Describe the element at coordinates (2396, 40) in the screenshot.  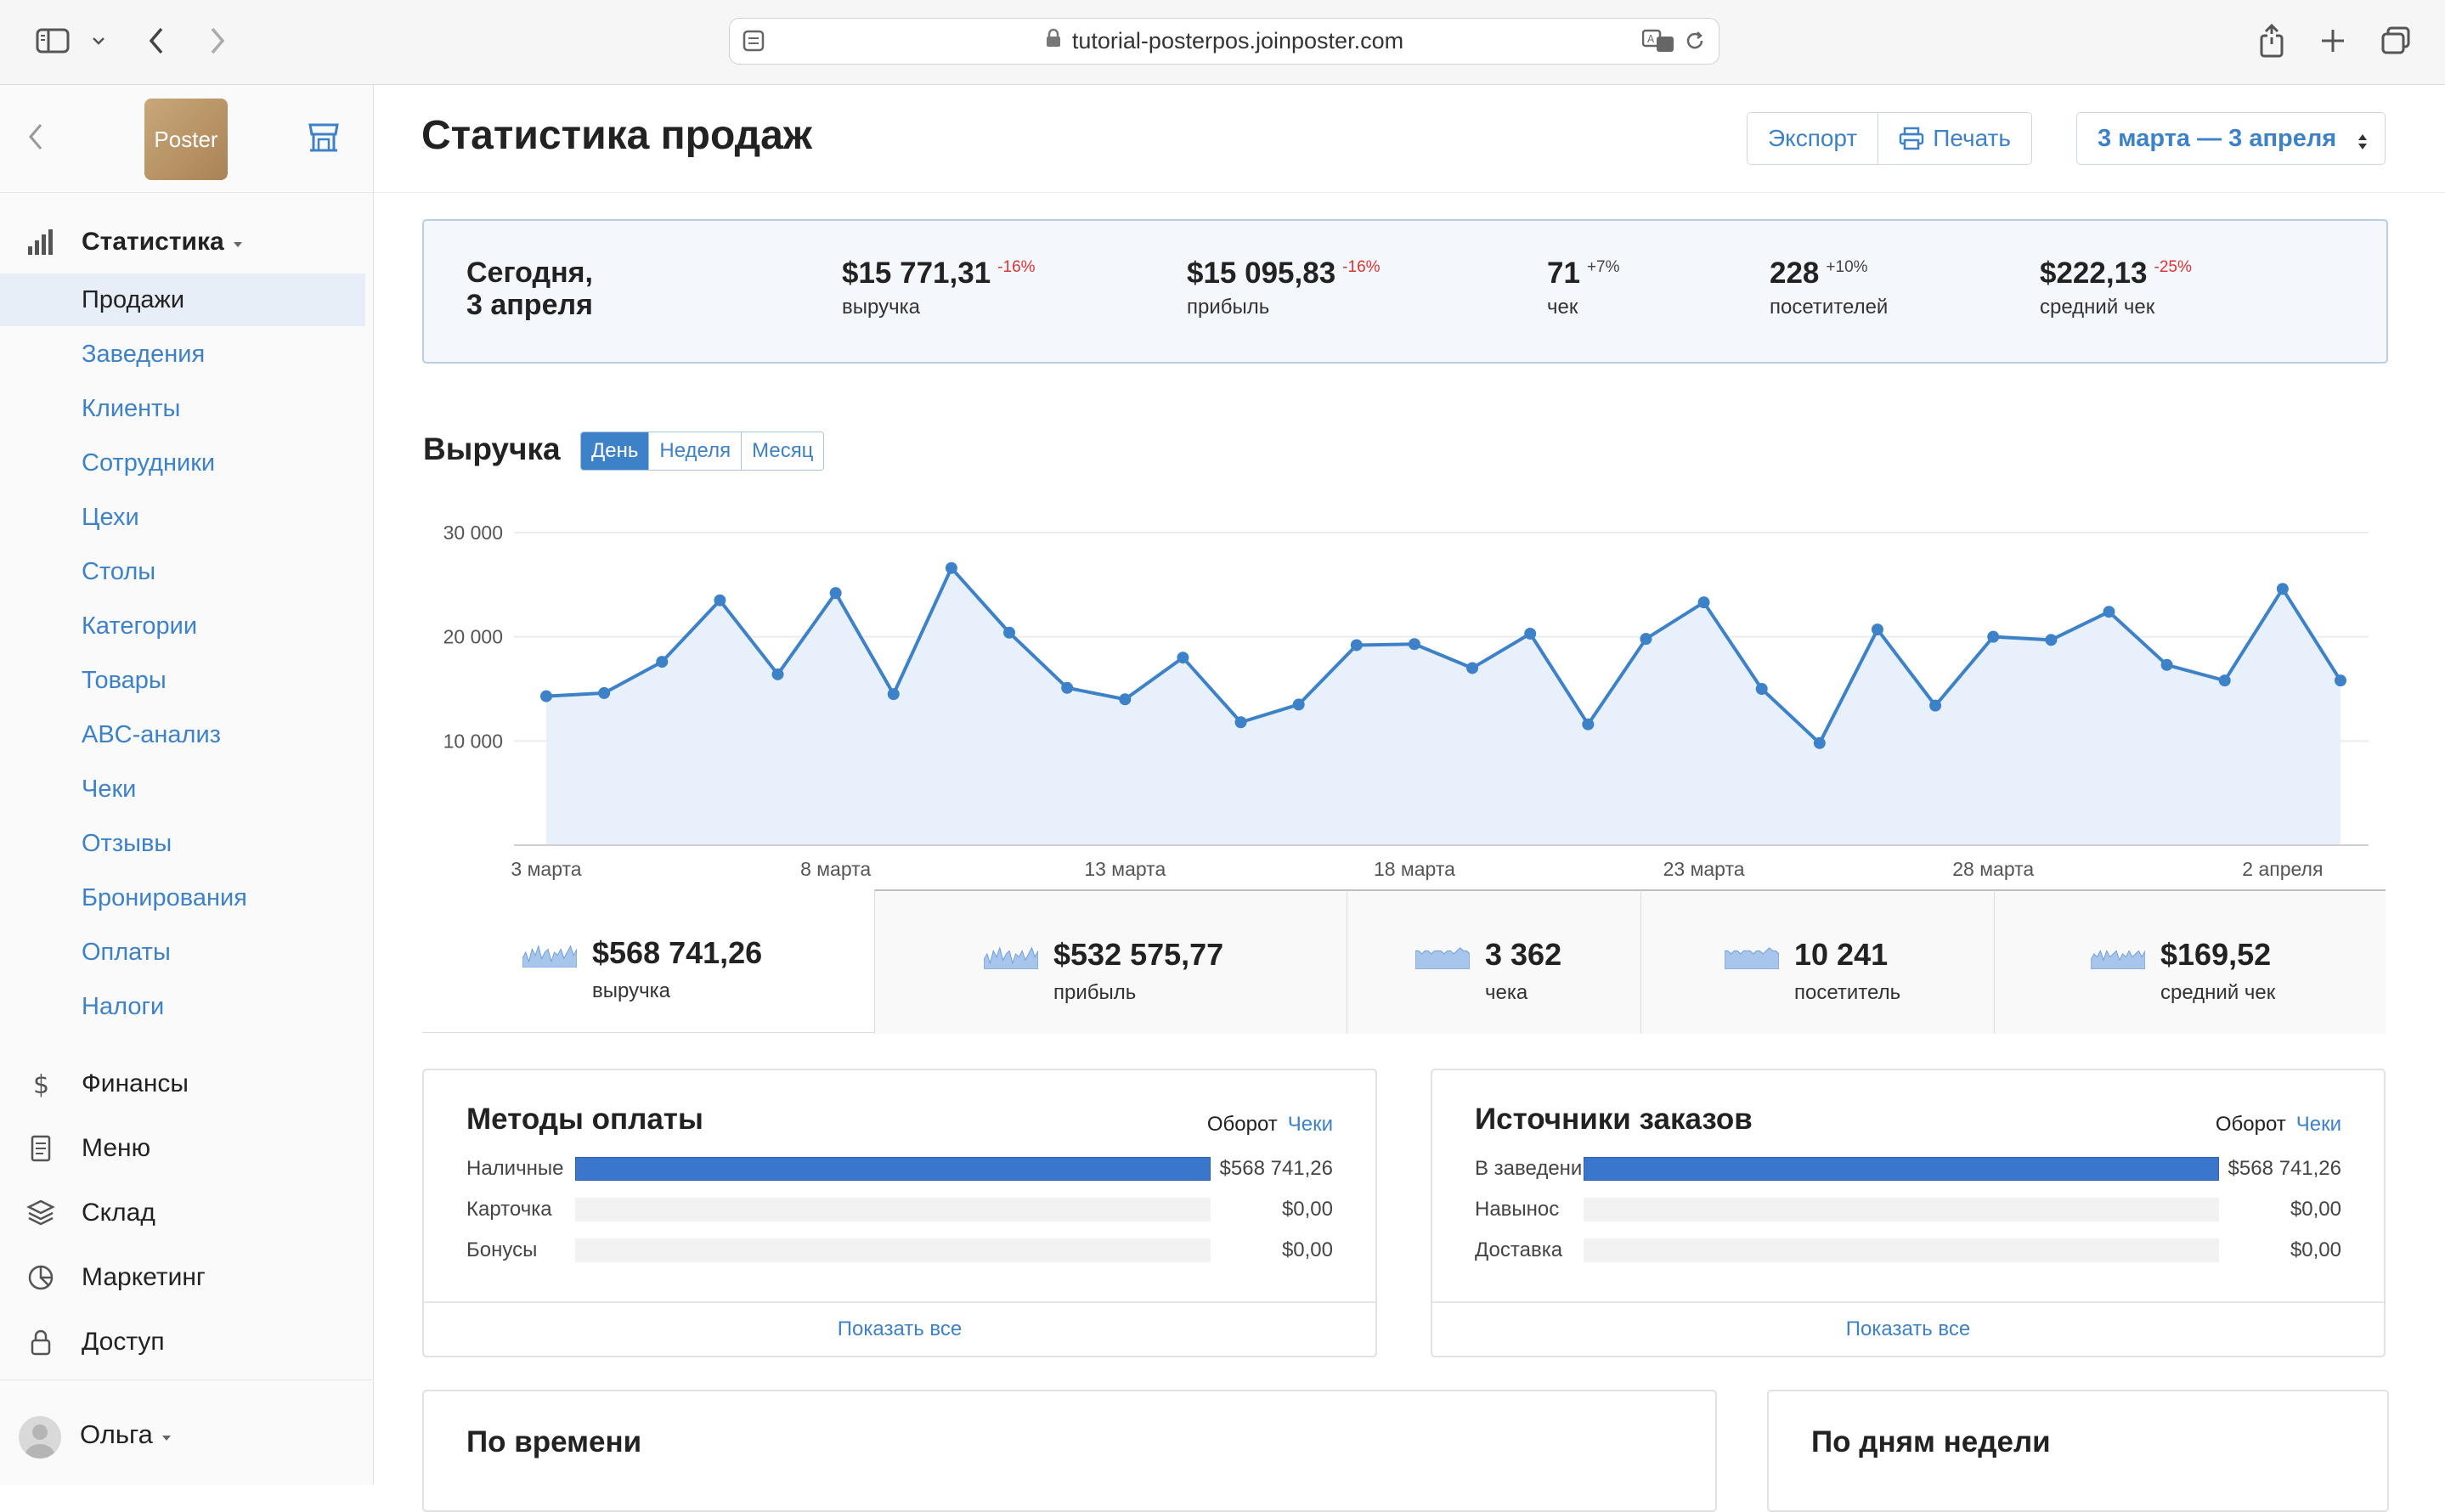
I see `tabs-overview-icon` at that location.